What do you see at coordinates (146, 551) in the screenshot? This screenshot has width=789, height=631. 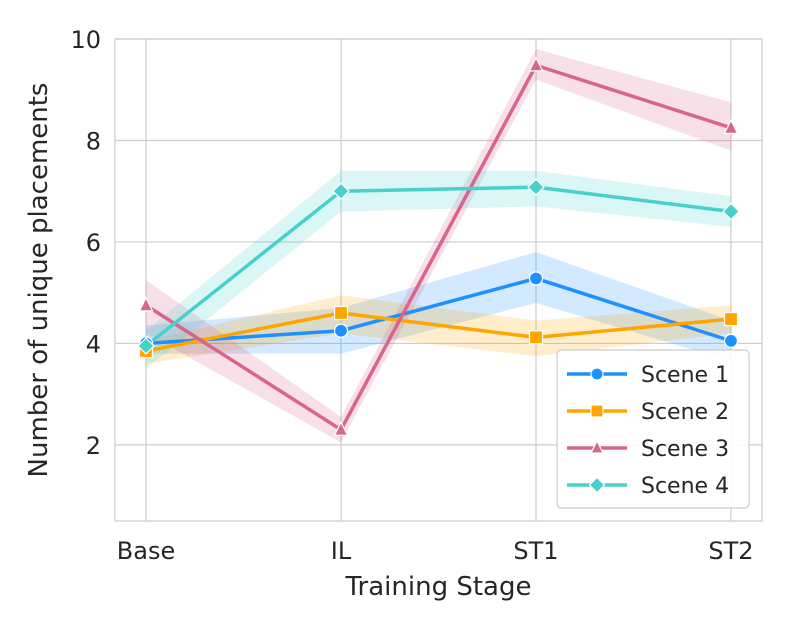 I see `x-tick-label: Base` at bounding box center [146, 551].